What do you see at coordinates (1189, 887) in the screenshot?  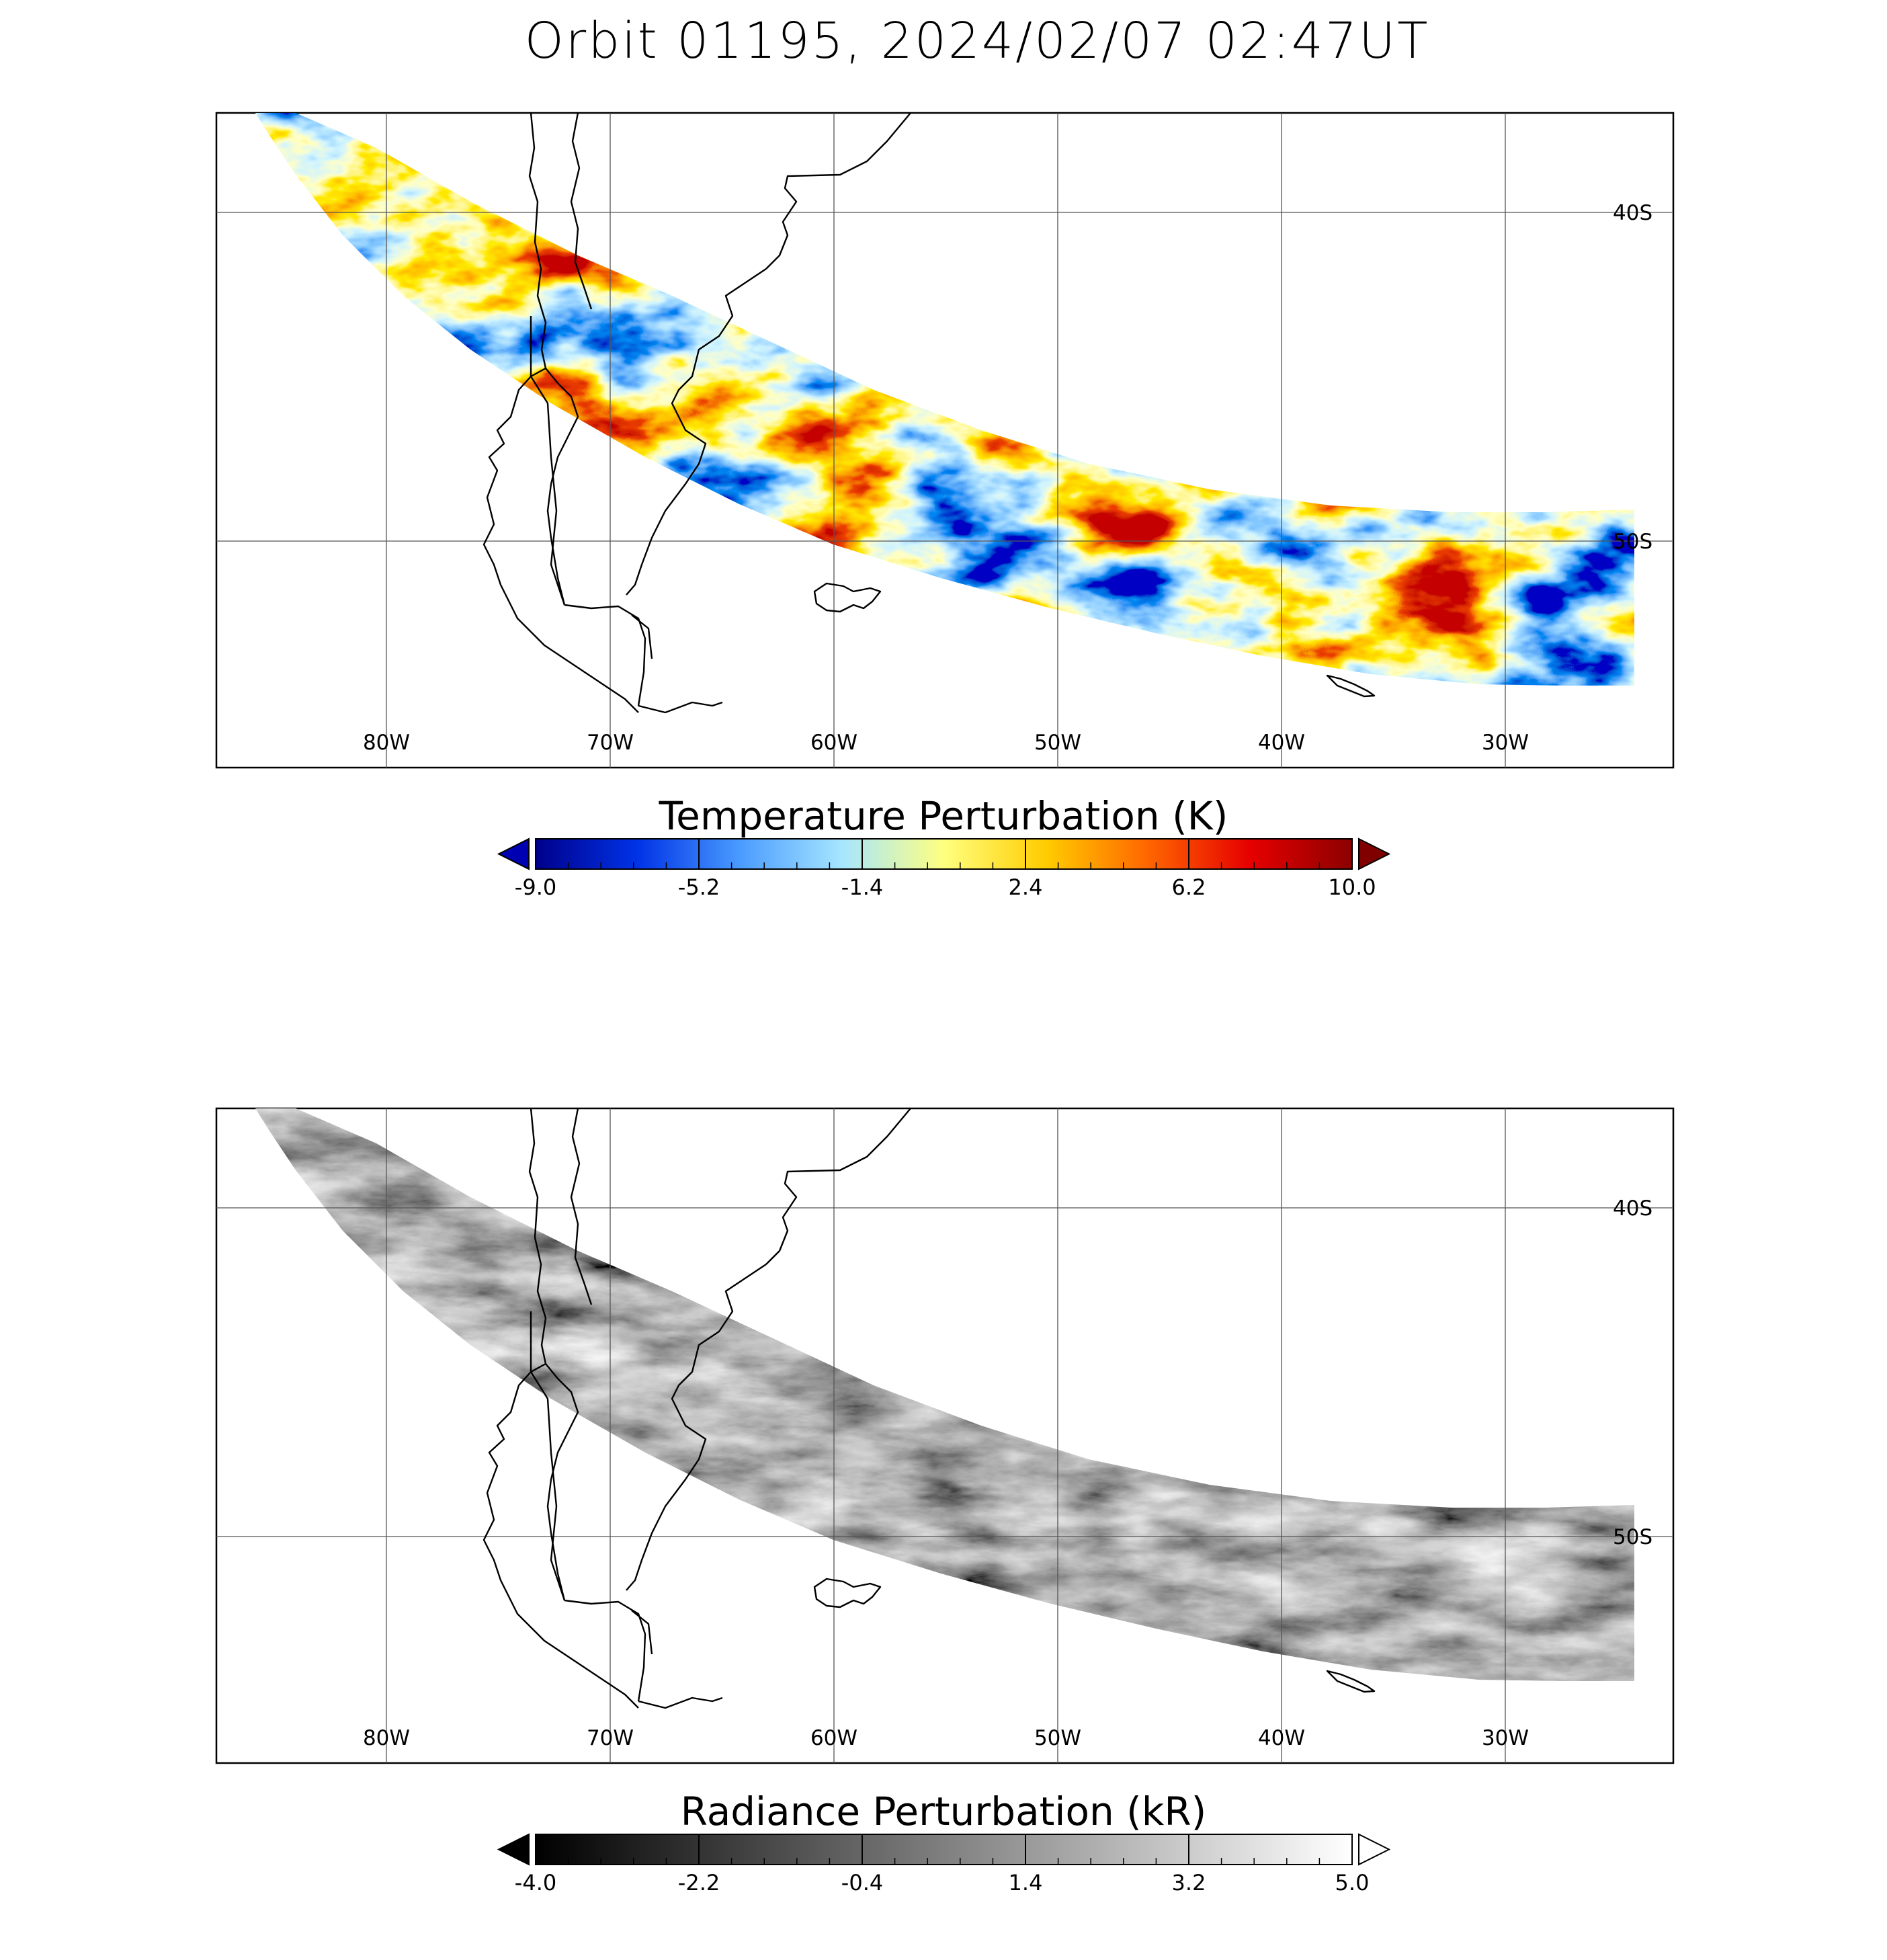 I see `colorbar-tick-label: 6.2` at bounding box center [1189, 887].